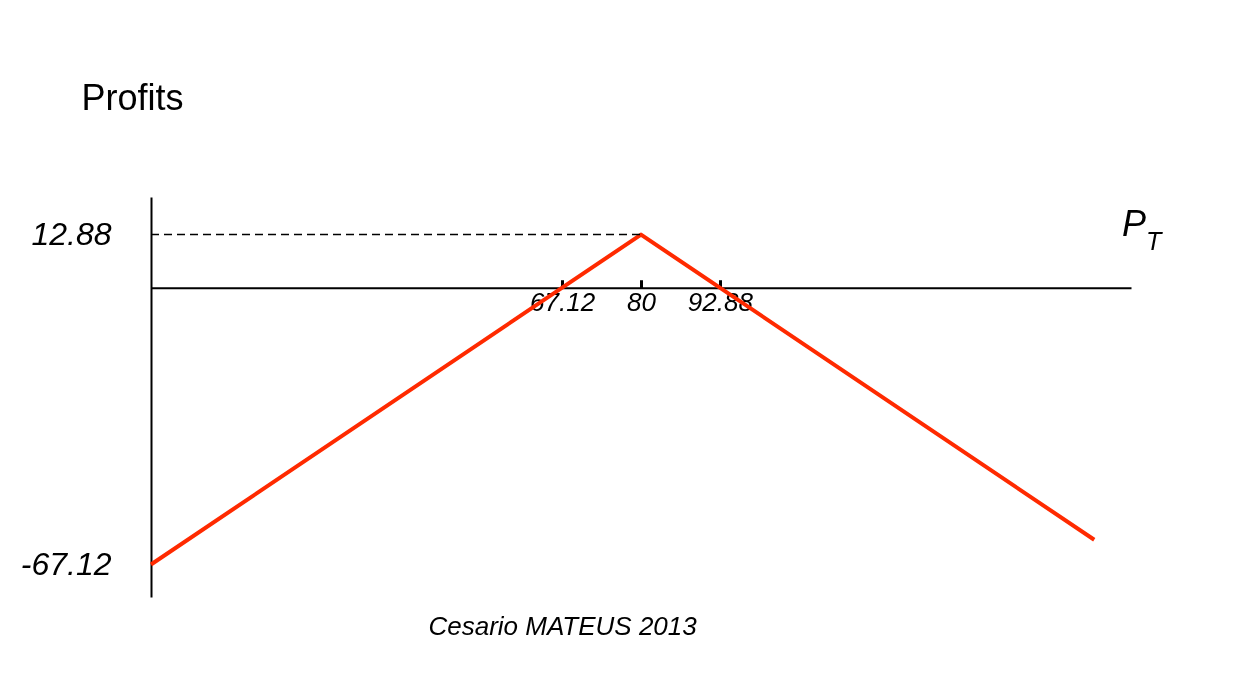 The image size is (1249, 693). Describe the element at coordinates (642, 302) in the screenshot. I see `x-tick-label: 80` at that location.